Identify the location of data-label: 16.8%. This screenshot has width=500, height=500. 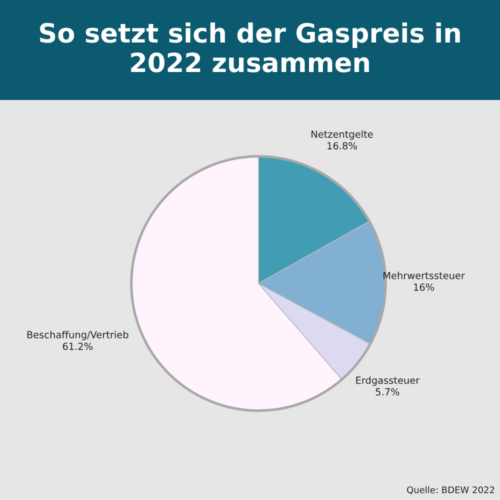
(342, 146).